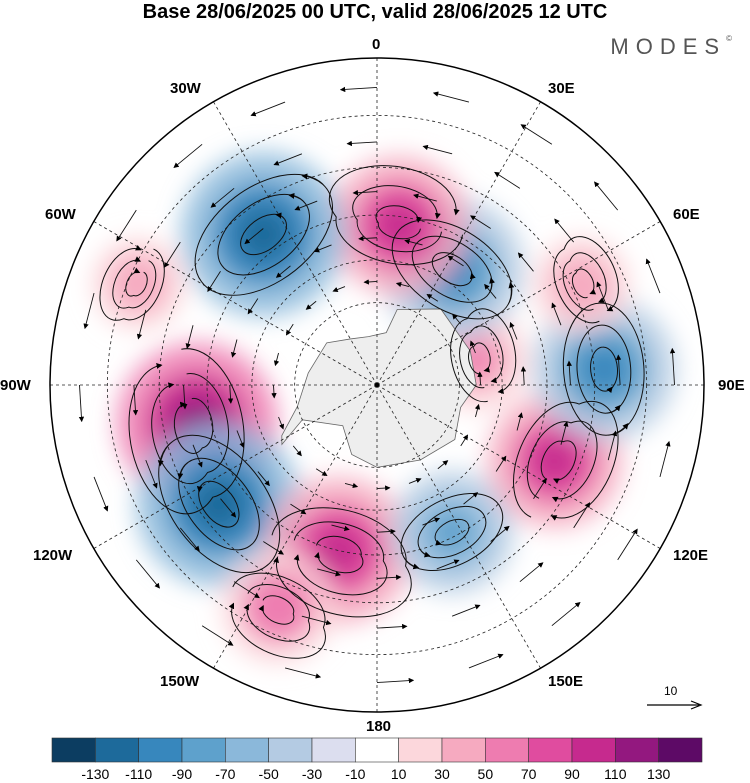  I want to click on reference-vector-arrow, so click(675, 705).